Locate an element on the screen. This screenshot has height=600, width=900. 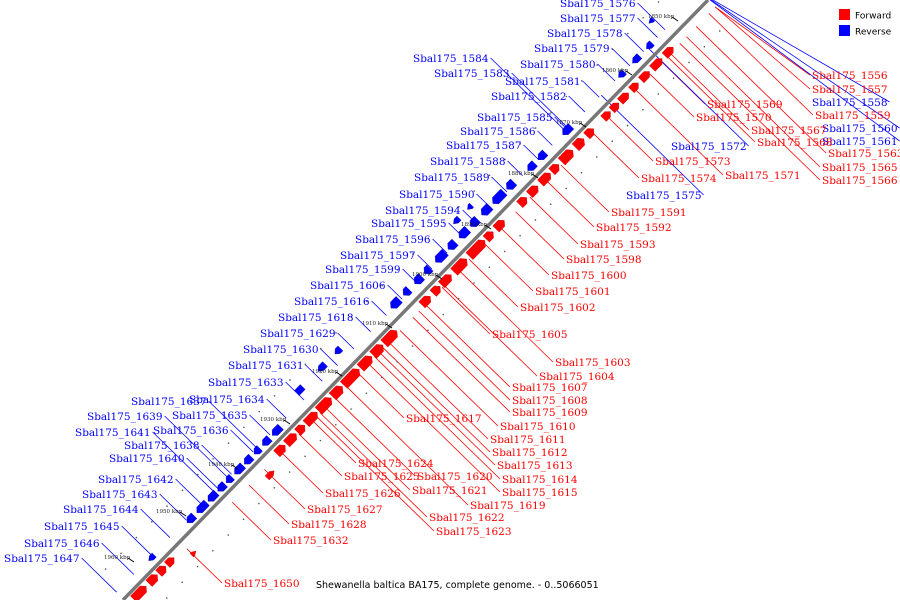
gene-label: Sbal175_1571 is located at coordinates (763, 176).